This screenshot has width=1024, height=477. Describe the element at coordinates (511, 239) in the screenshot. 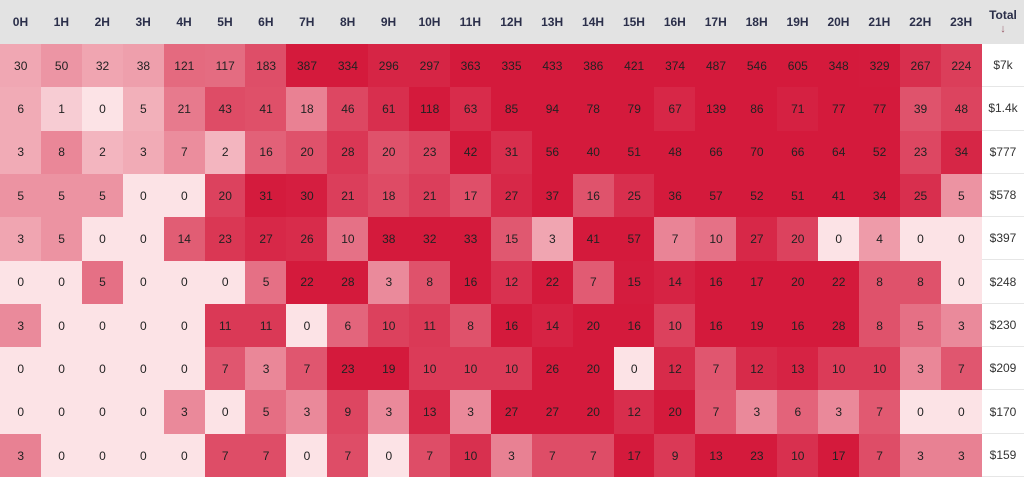

I see `heatmap-cell: 15` at that location.